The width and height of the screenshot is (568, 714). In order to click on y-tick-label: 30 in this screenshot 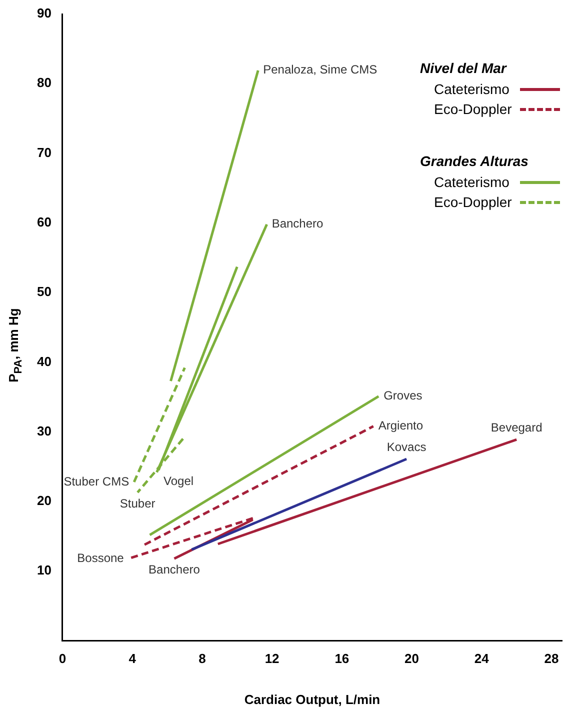, I will do `click(44, 430)`.